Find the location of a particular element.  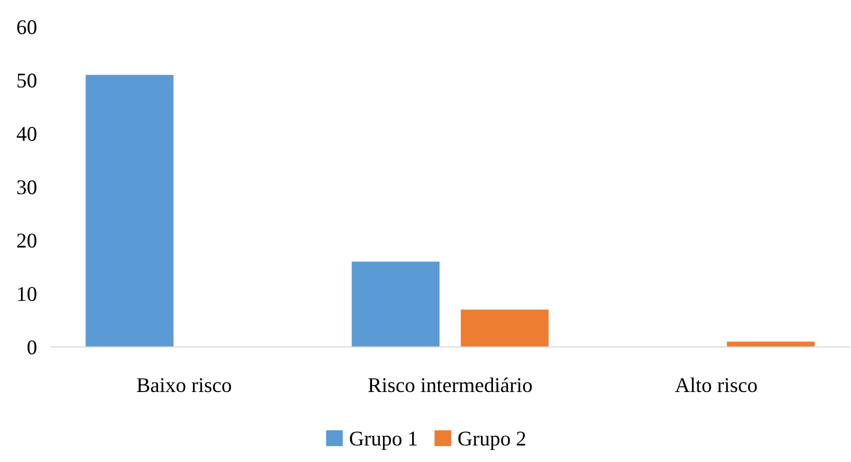

y-tick-label: 50 is located at coordinates (27, 81).